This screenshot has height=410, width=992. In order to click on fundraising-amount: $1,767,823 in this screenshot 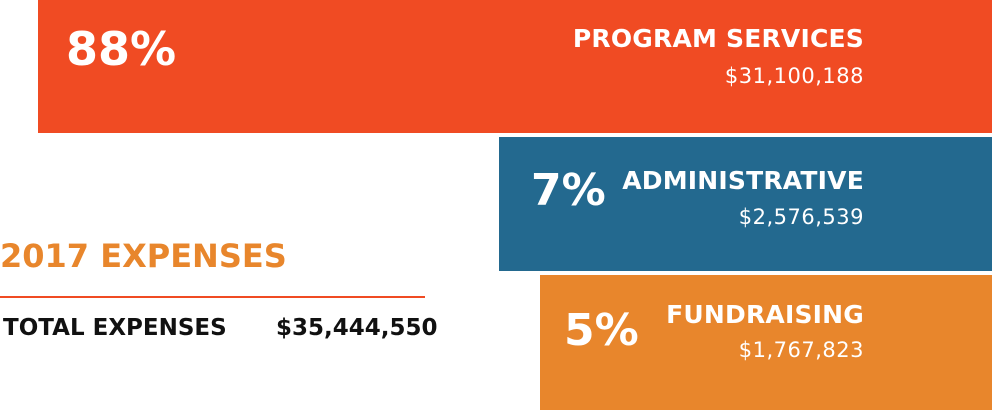, I will do `click(801, 350)`.